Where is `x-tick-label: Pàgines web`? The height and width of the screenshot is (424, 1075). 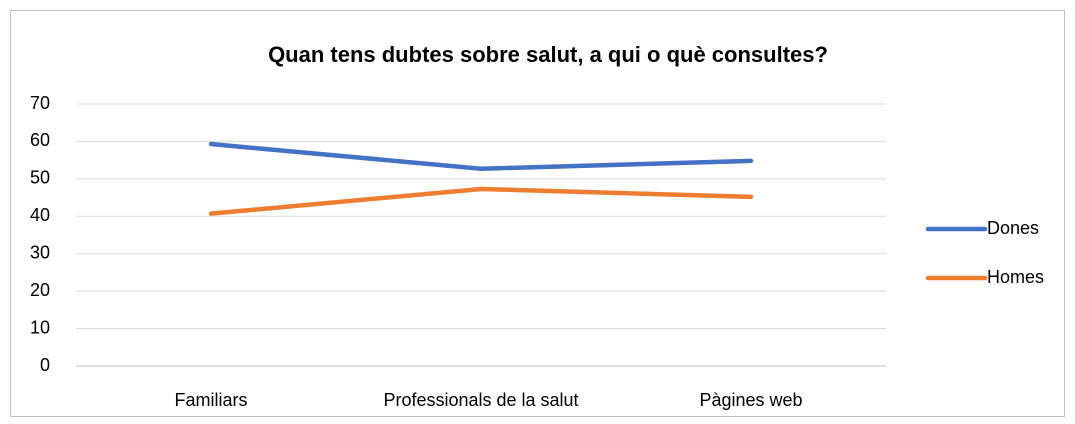
x-tick-label: Pàgines web is located at coordinates (750, 400).